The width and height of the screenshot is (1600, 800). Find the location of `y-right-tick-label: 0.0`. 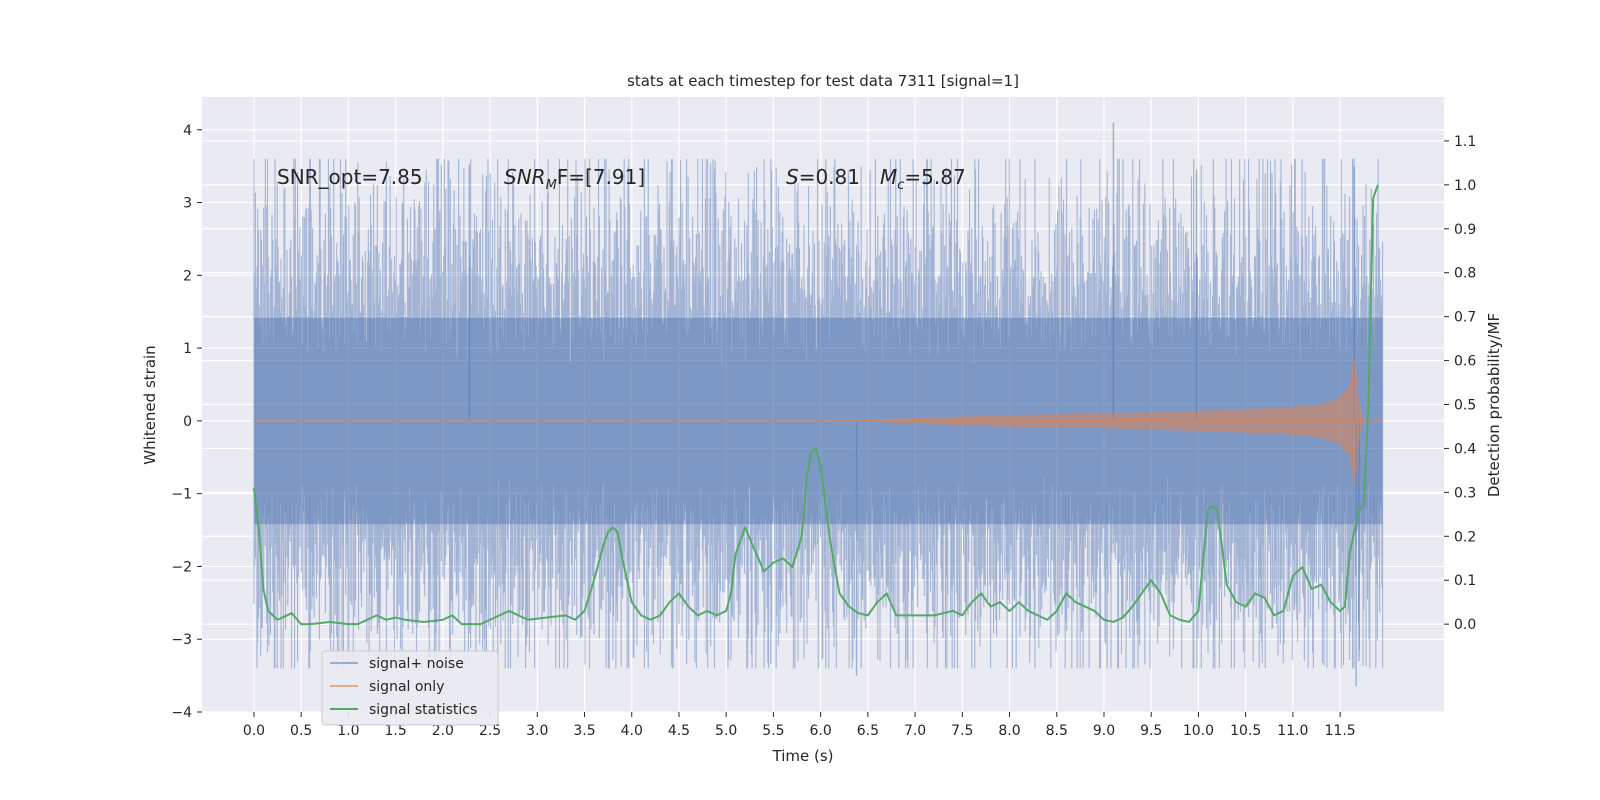

y-right-tick-label: 0.0 is located at coordinates (1465, 625).